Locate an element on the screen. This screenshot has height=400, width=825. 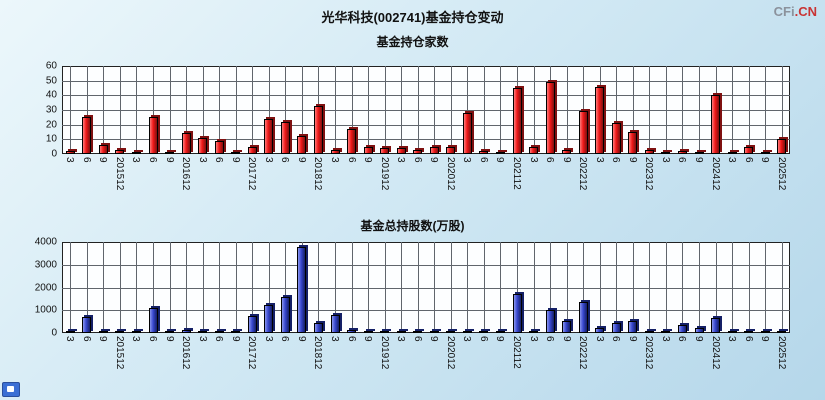
x-tick-label: 201912 is located at coordinates (384, 353).